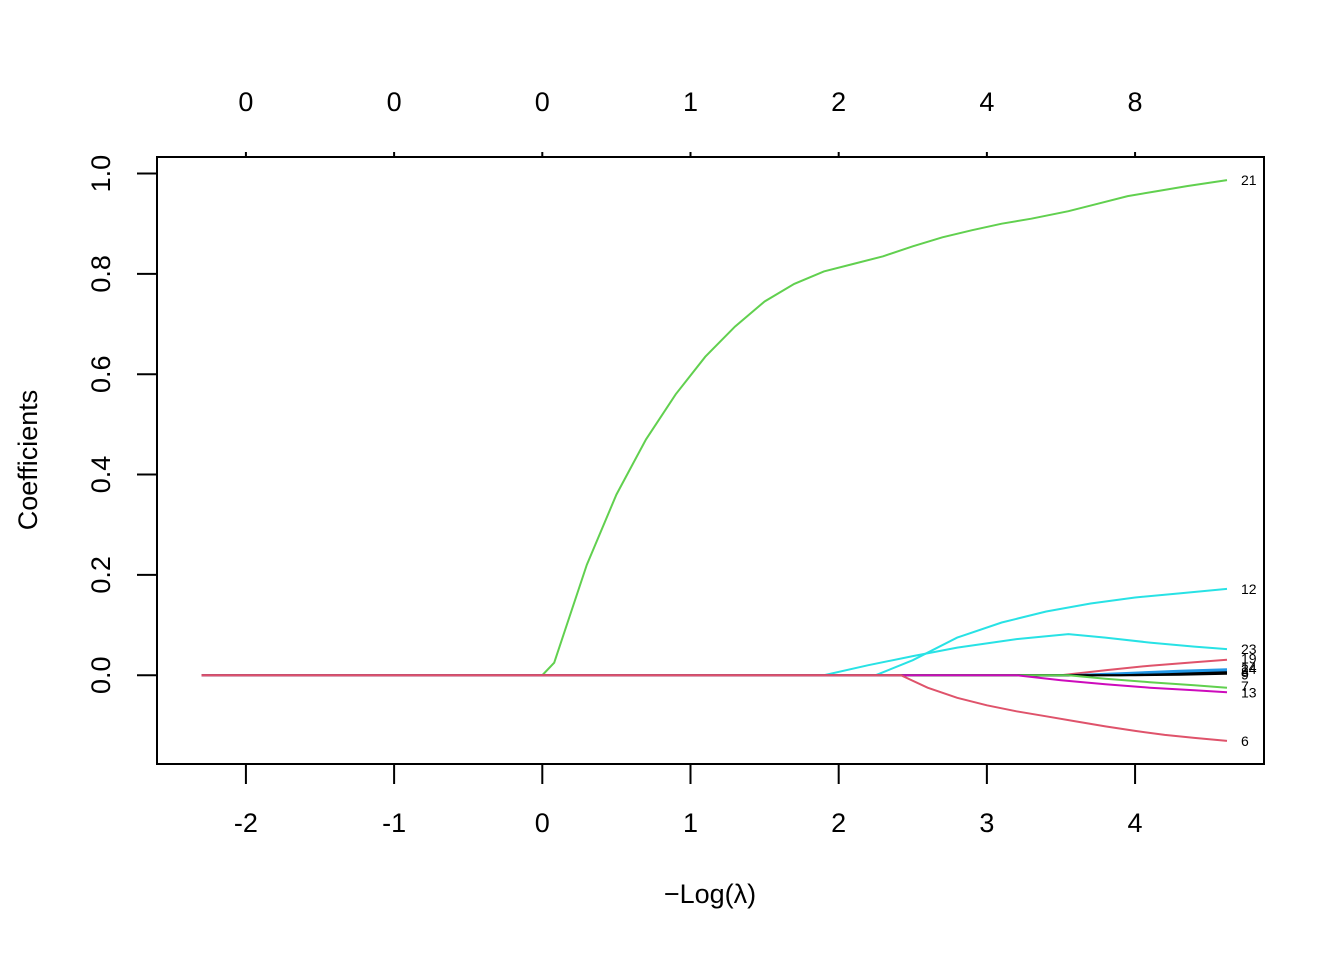 Image resolution: width=1344 pixels, height=960 pixels. Describe the element at coordinates (1245, 675) in the screenshot. I see `series-end-label-9: 9` at that location.